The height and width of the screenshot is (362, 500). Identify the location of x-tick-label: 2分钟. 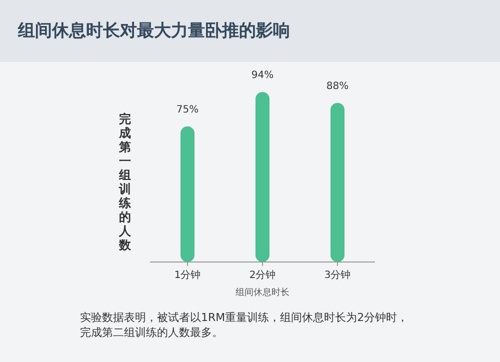
(262, 275).